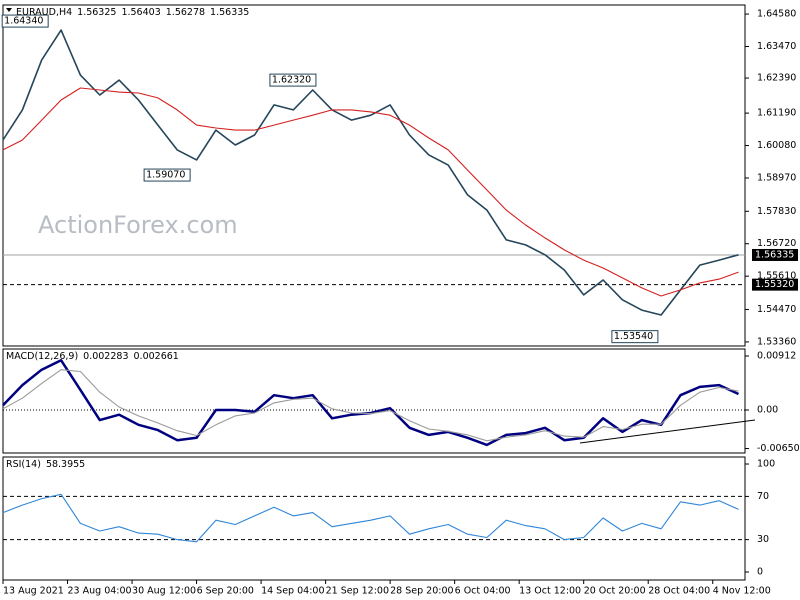  Describe the element at coordinates (421, 591) in the screenshot. I see `x-tick-label: 28 Sep 20:00` at that location.